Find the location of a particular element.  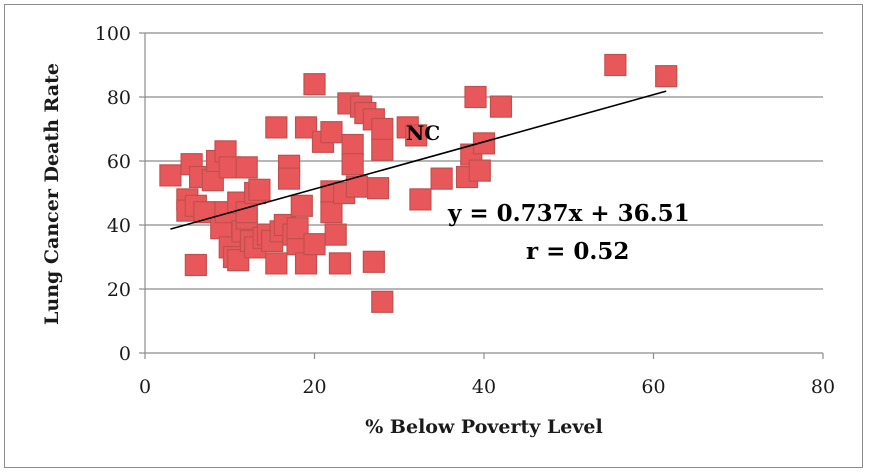

x-tick-label-40: 40 is located at coordinates (484, 387).